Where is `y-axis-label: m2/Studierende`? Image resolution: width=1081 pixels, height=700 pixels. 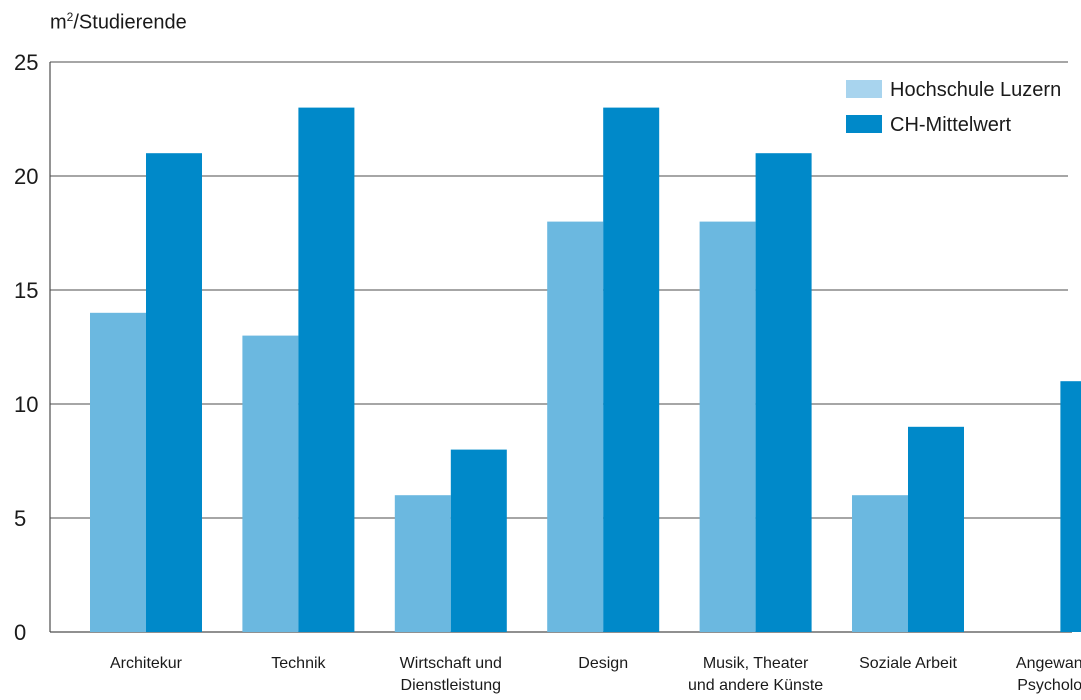
y-axis-label: m2/Studierende is located at coordinates (118, 22).